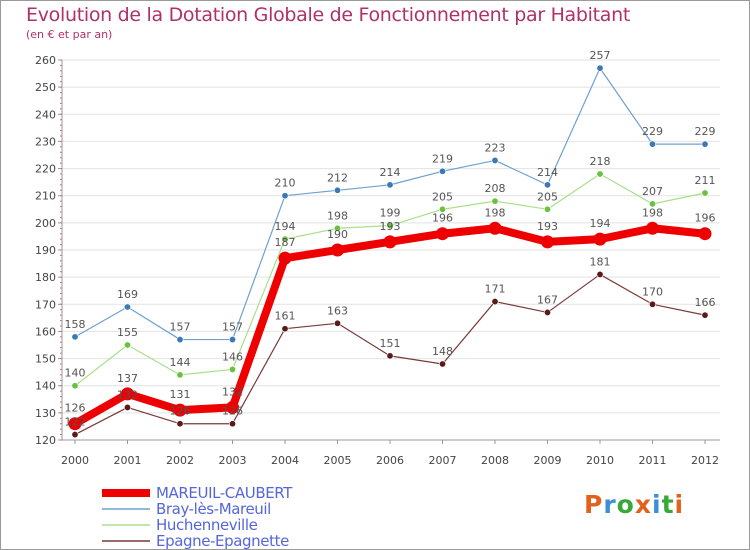  I want to click on x-tick-label: 2003, so click(233, 460).